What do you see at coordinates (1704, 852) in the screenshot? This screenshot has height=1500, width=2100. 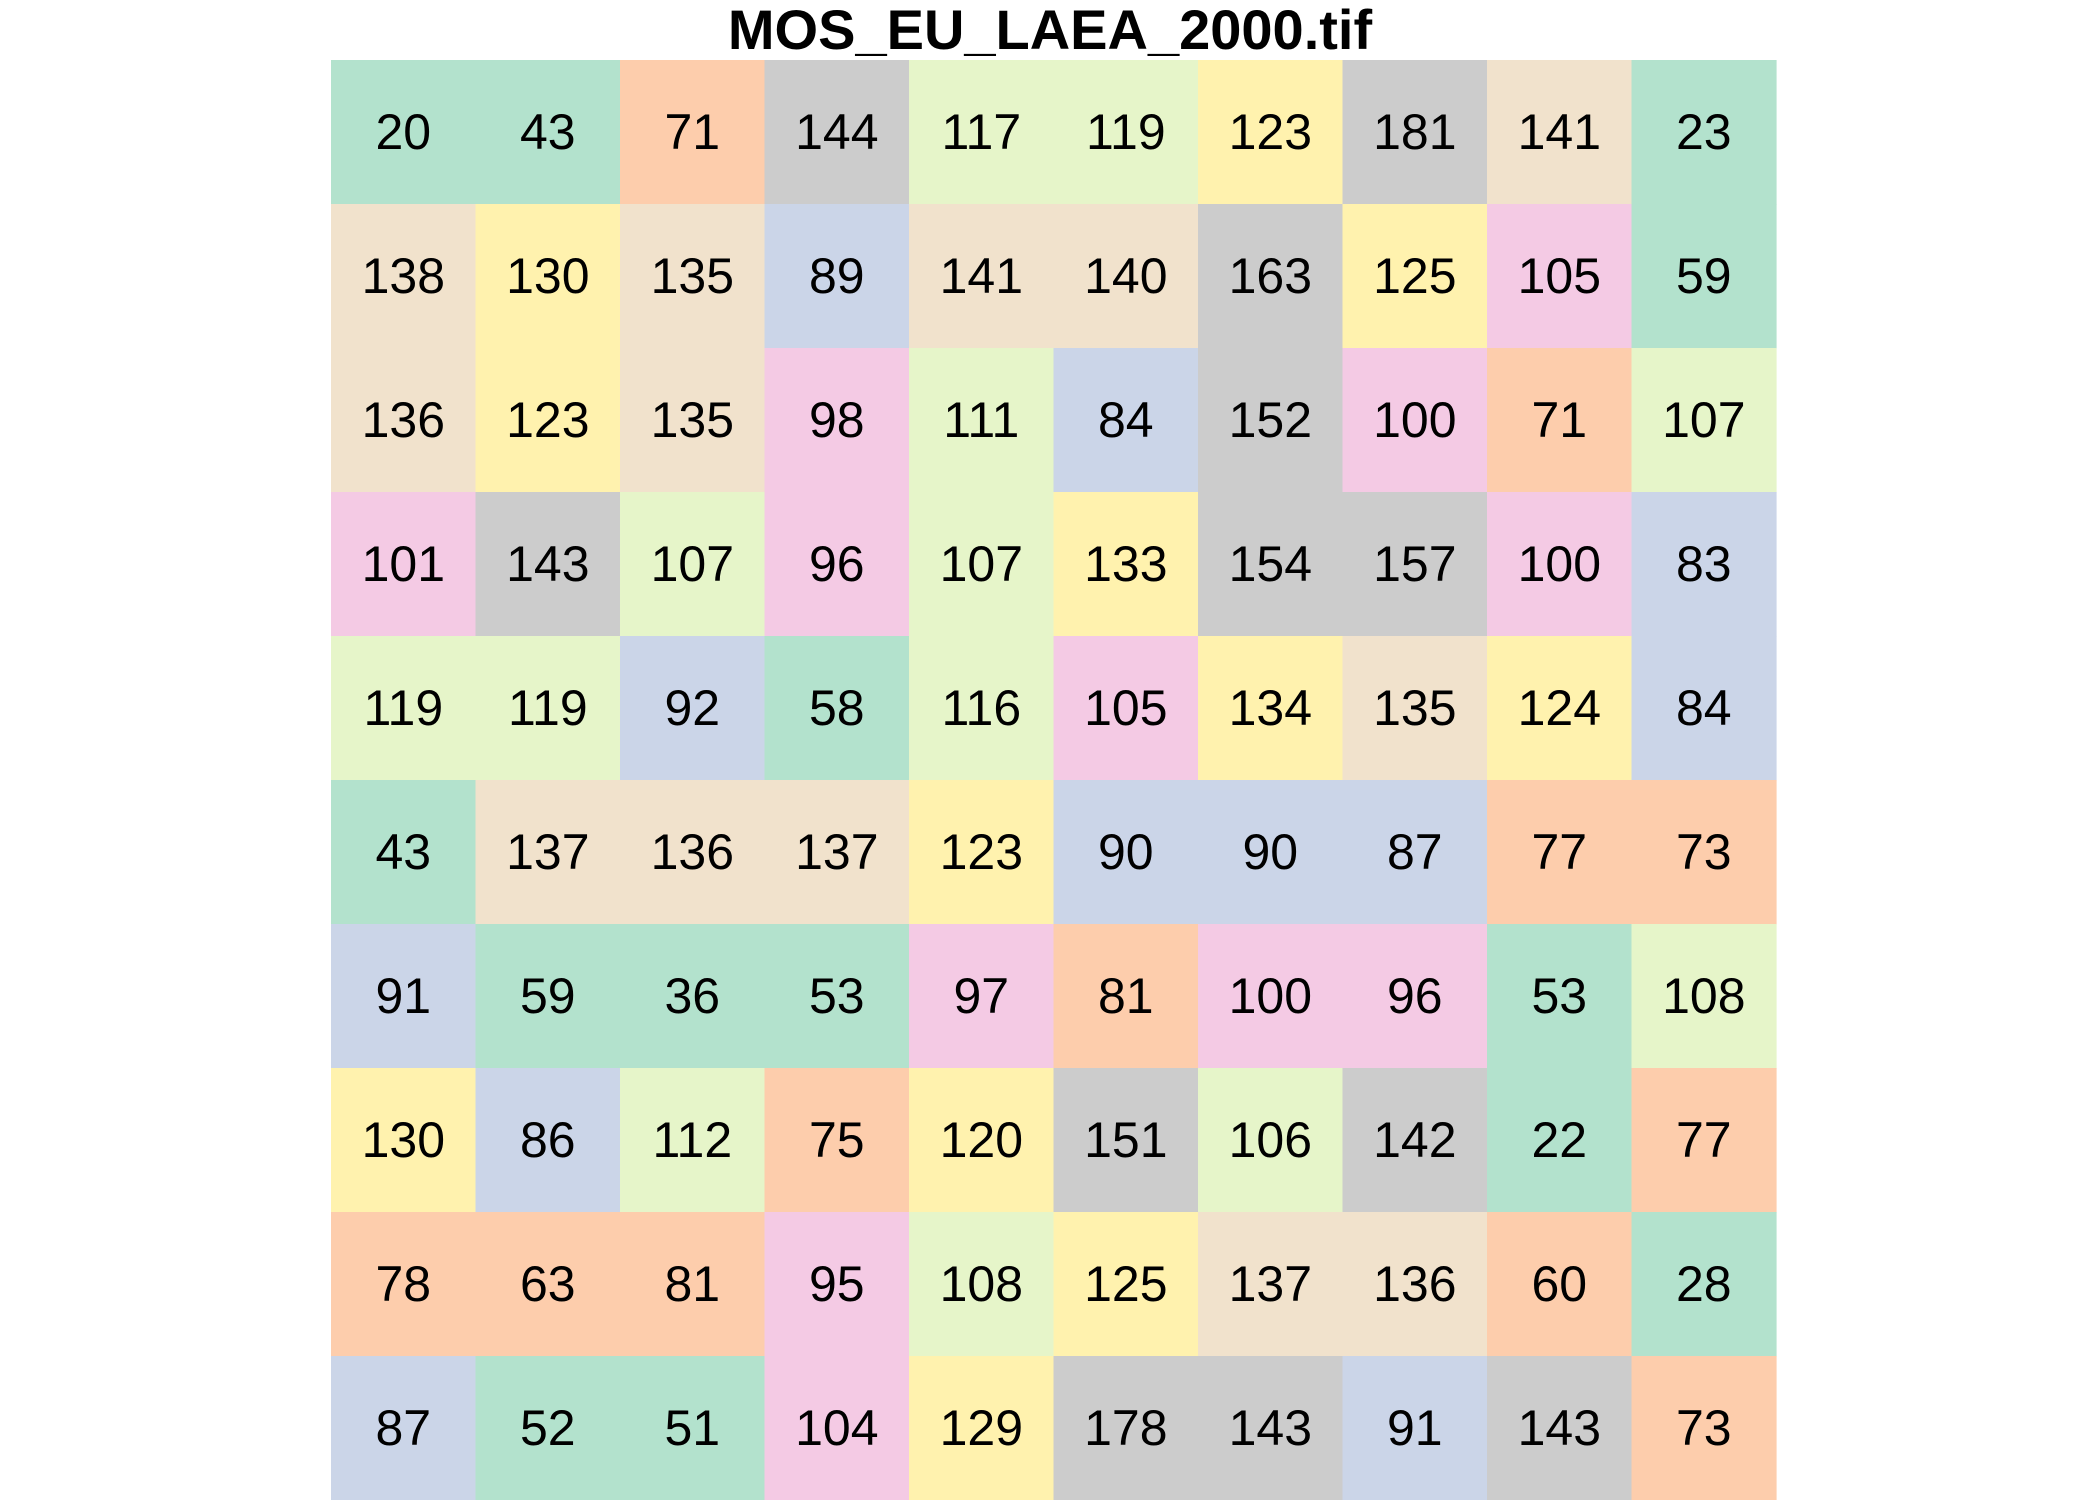 I see `cell-value-label: 73` at bounding box center [1704, 852].